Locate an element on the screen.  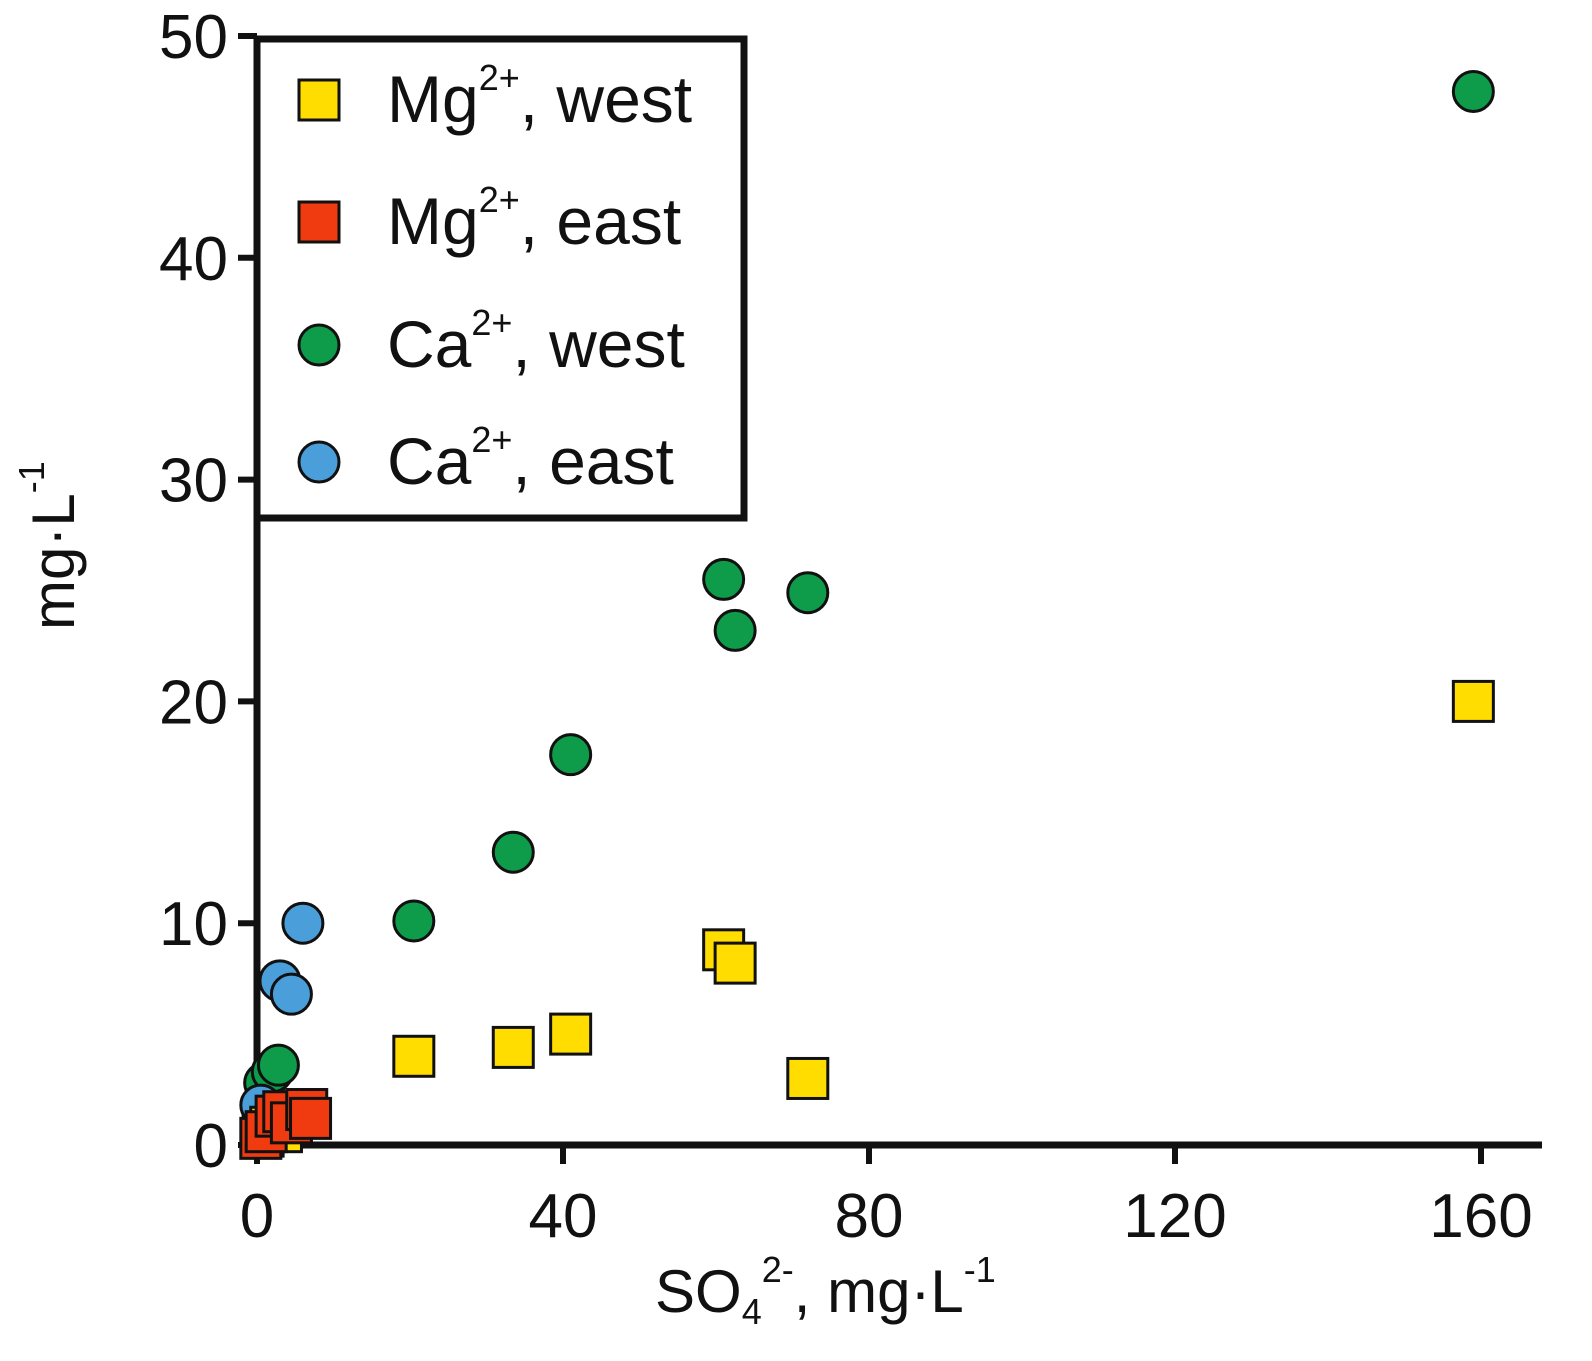
x-axis-title-unit-sup: -1 is located at coordinates (980, 1269).